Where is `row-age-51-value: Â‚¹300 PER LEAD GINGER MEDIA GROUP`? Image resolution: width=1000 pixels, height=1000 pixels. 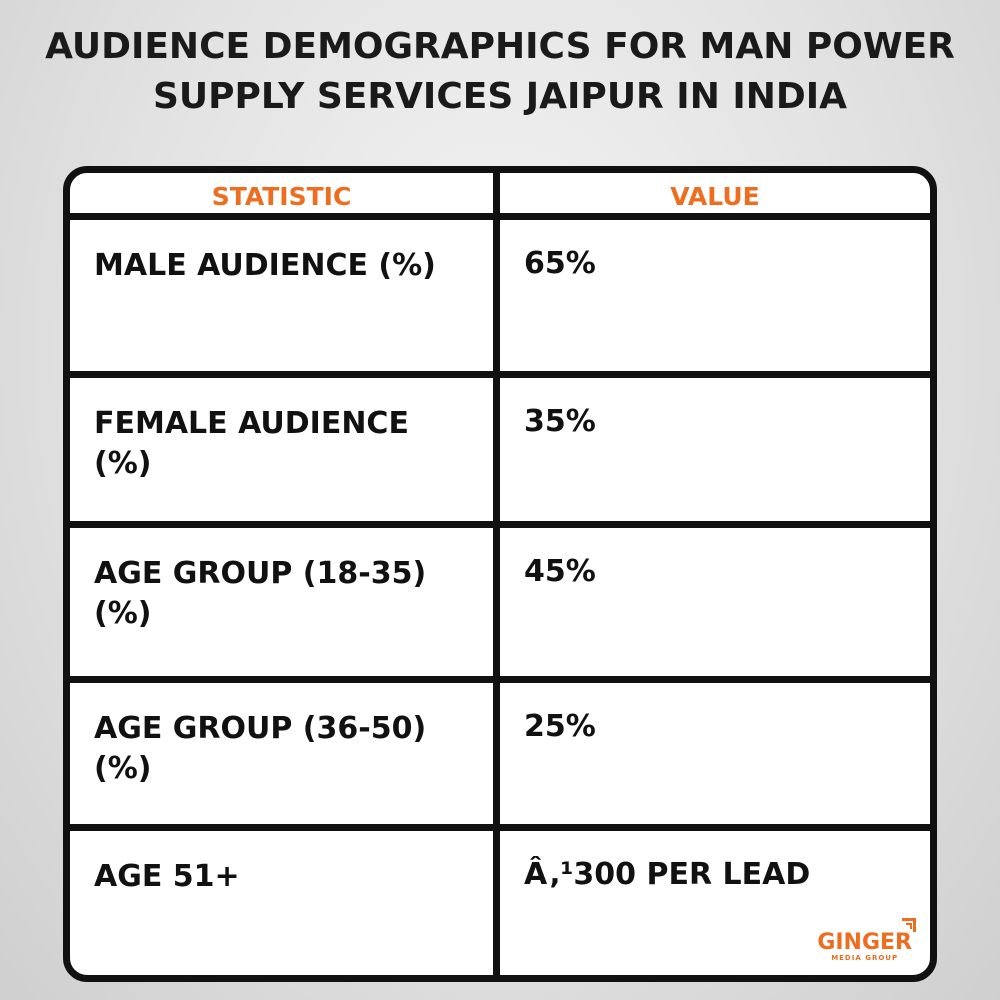 row-age-51-value: Â‚¹300 PER LEAD GINGER MEDIA GROUP is located at coordinates (715, 903).